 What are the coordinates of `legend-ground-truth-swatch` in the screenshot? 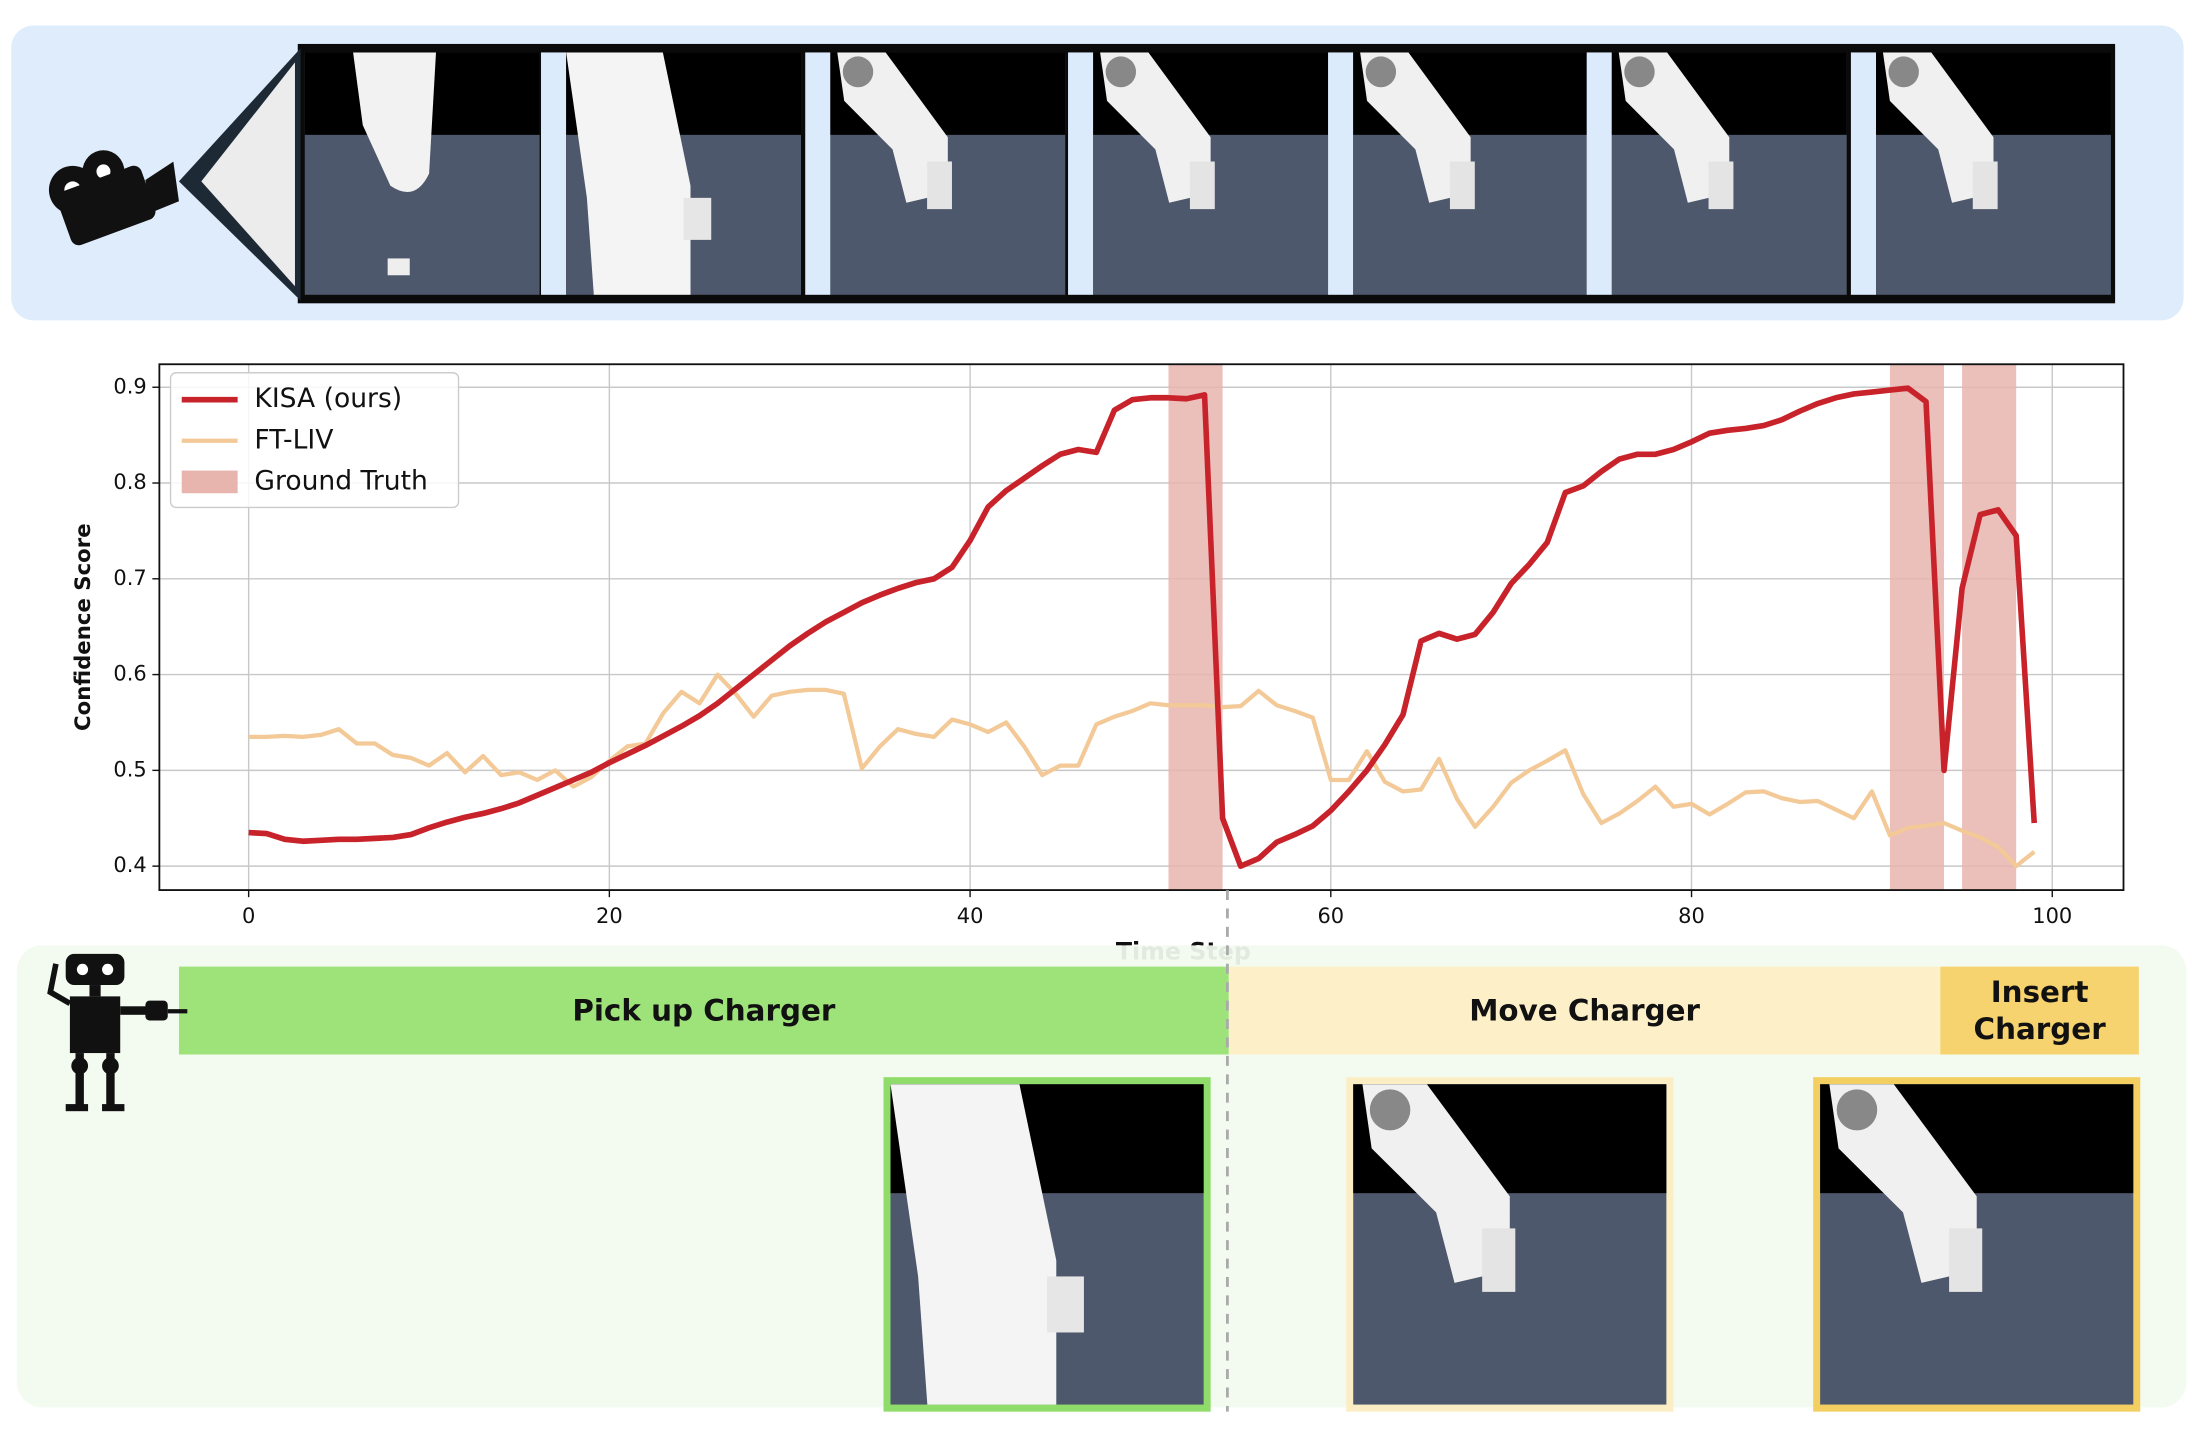 It's located at (209, 482).